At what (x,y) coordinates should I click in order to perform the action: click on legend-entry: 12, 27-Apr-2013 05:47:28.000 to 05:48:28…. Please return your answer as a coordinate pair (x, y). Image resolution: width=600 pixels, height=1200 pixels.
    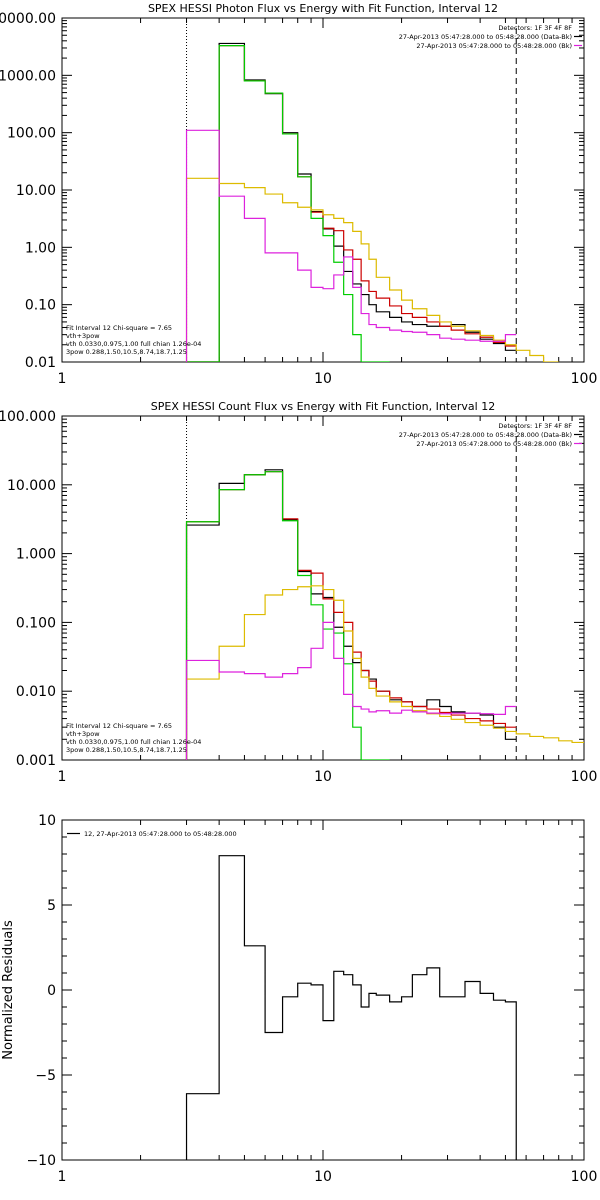
    Looking at the image, I should click on (160, 834).